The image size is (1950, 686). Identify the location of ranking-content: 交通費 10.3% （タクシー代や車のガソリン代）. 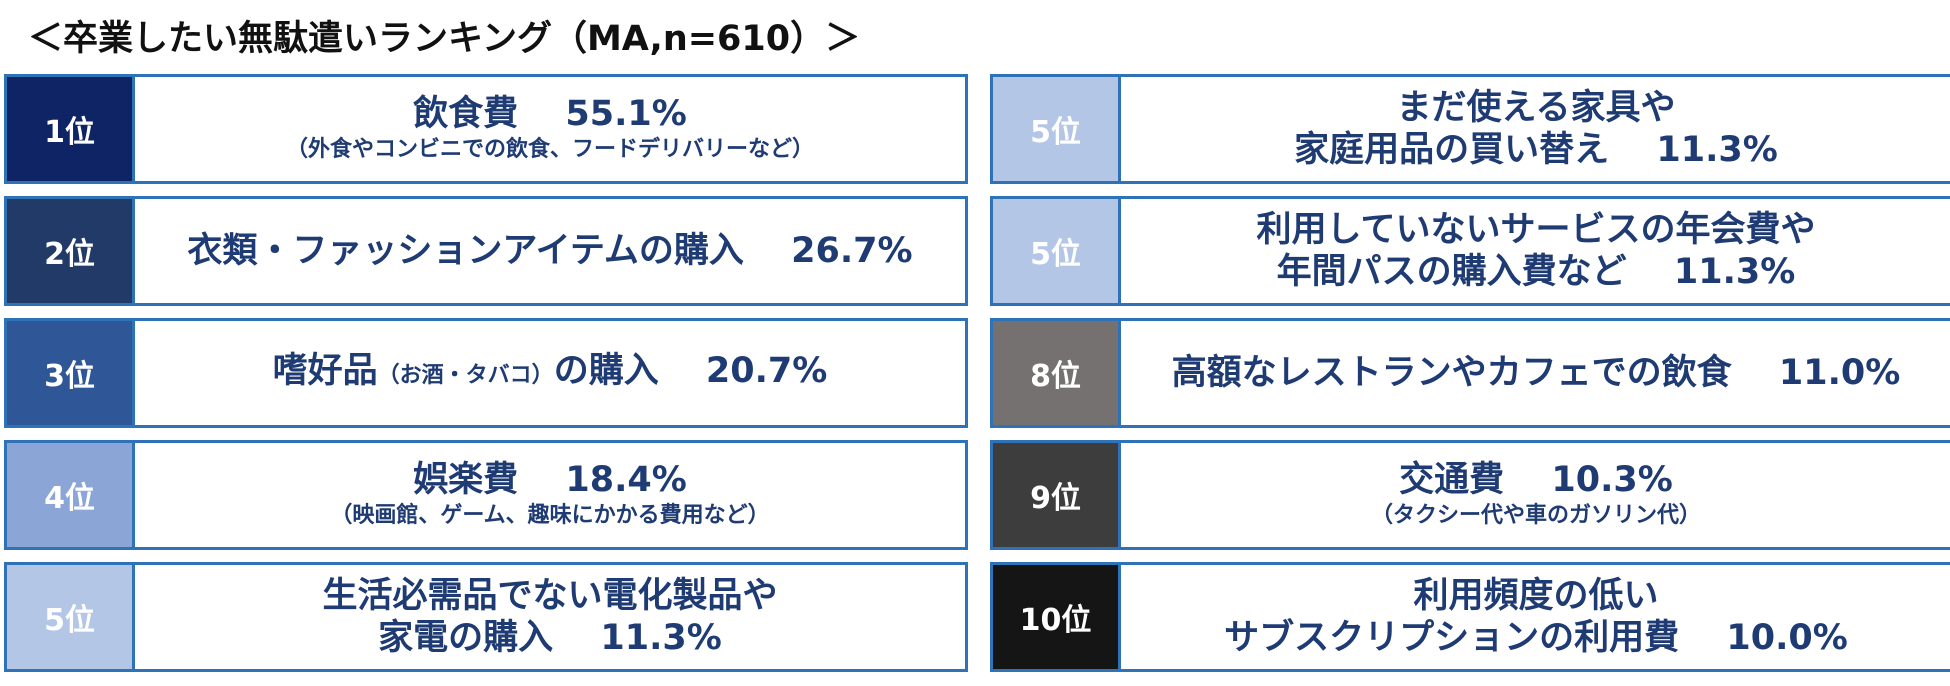
(1535, 495).